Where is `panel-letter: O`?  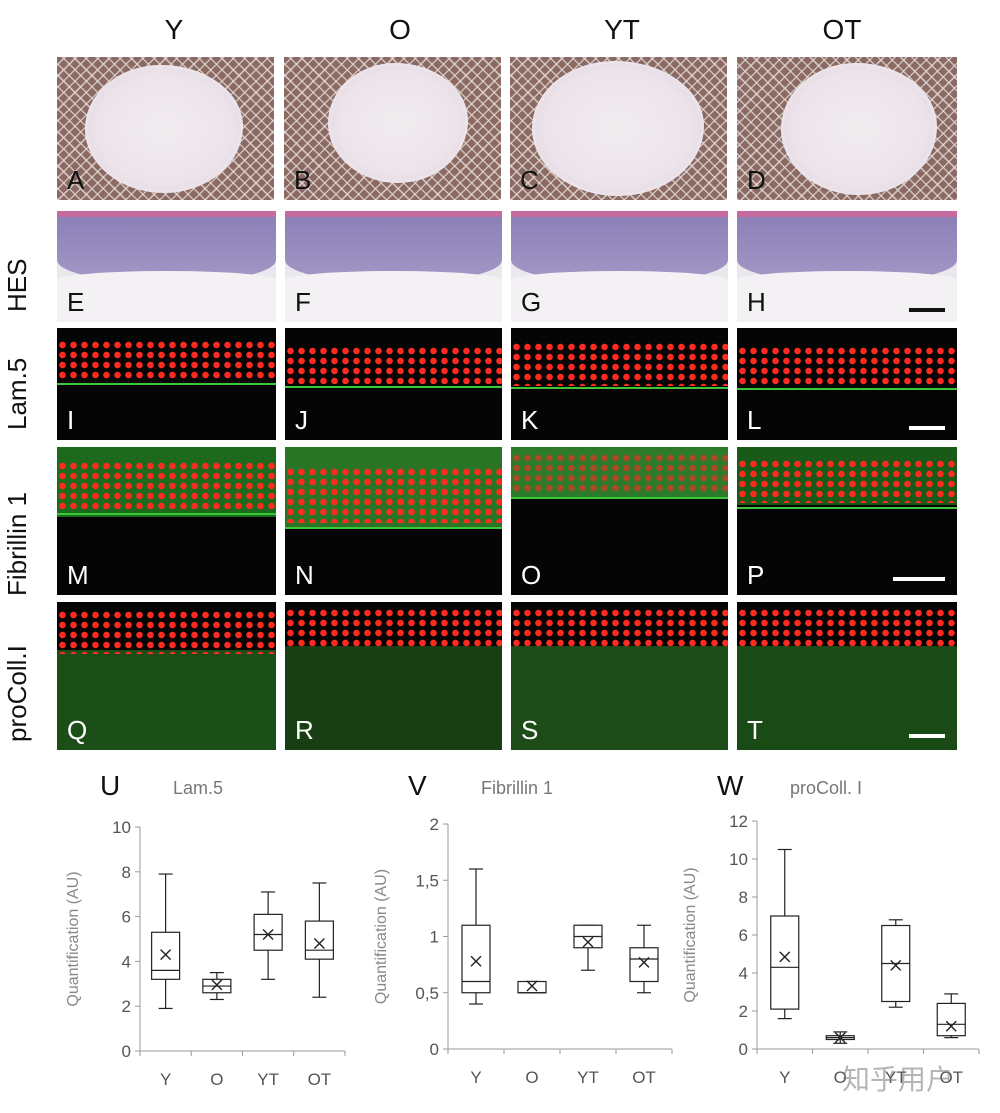
panel-letter: O is located at coordinates (531, 575).